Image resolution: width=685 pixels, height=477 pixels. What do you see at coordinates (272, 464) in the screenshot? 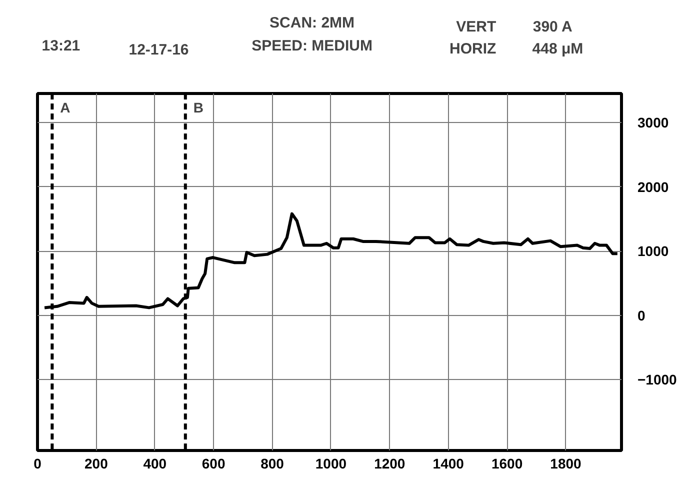
I see `x-tick-label: 800` at bounding box center [272, 464].